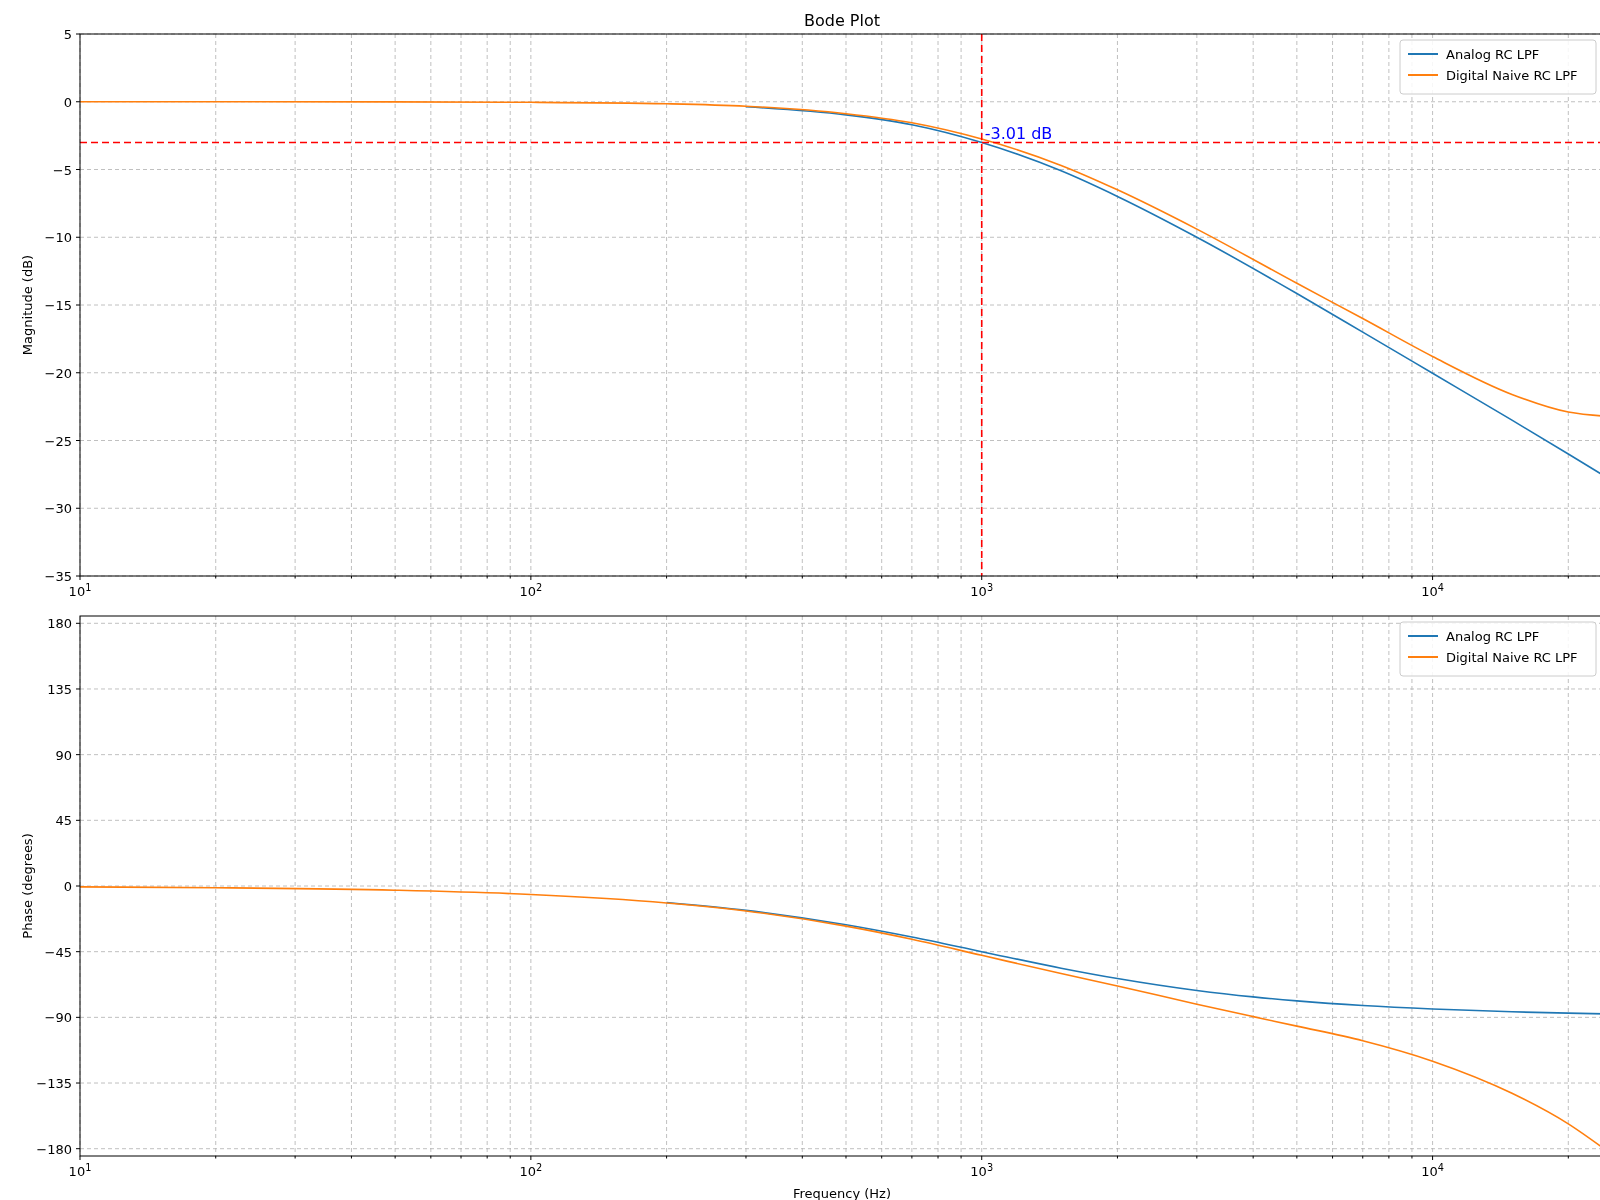 The width and height of the screenshot is (1600, 1200). I want to click on chart-title: Bode Plot, so click(842, 20).